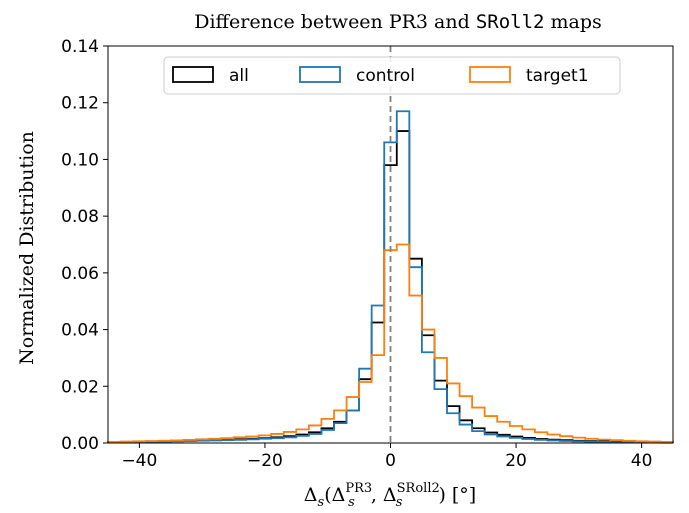 Image resolution: width=689 pixels, height=513 pixels. What do you see at coordinates (80, 47) in the screenshot?
I see `y-tick-label: 0.14` at bounding box center [80, 47].